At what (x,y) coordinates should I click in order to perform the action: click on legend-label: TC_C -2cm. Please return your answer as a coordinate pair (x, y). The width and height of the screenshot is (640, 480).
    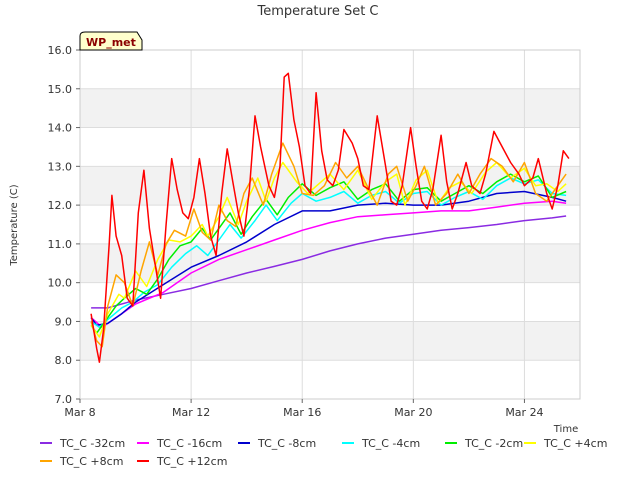
    Looking at the image, I should click on (493, 443).